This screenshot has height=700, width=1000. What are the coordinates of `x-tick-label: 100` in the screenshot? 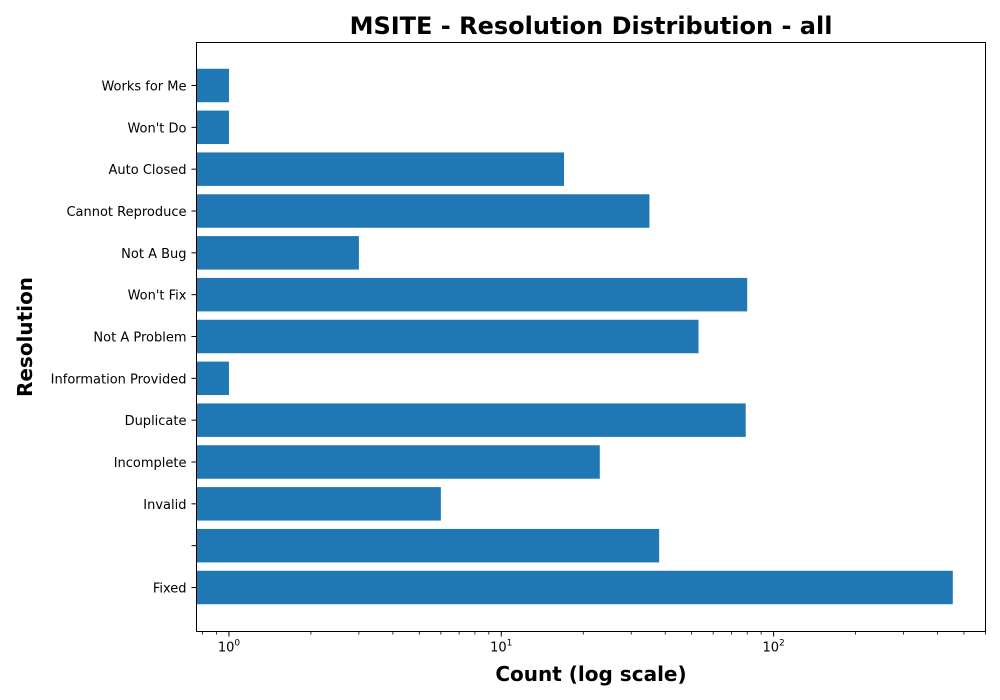 It's located at (229, 647).